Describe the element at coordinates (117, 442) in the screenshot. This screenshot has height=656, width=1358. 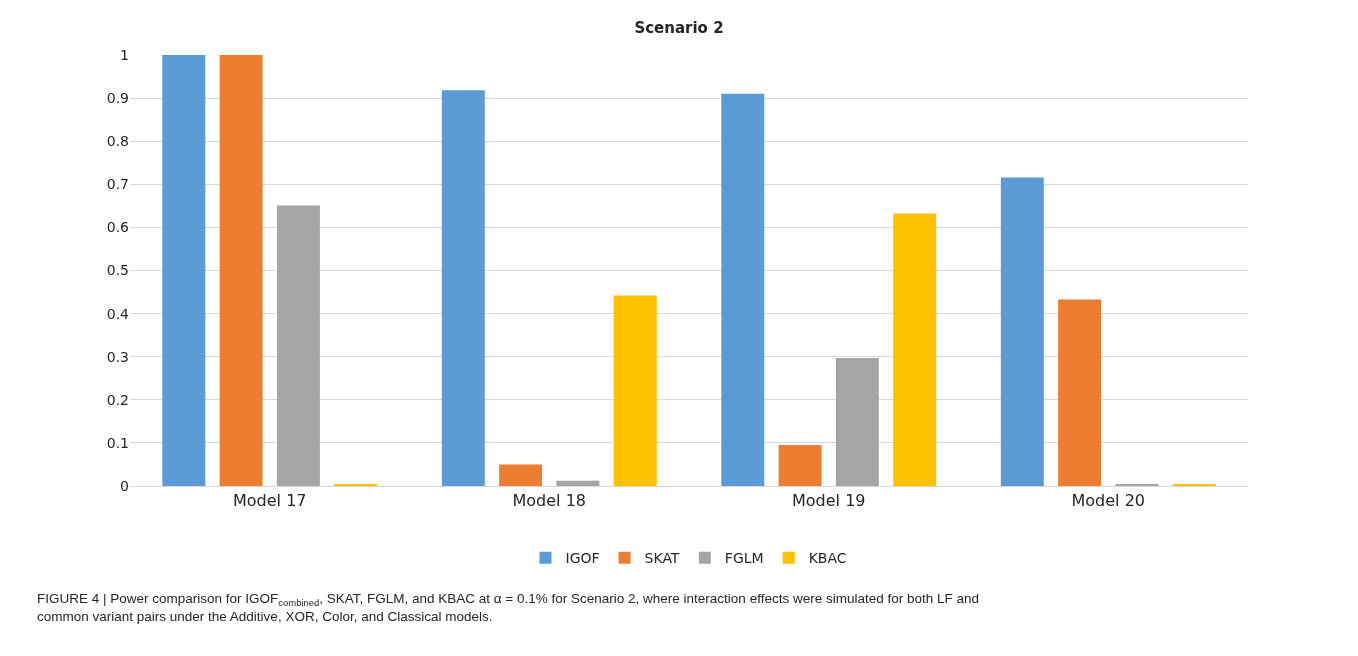
I see `y-tick-label: 0.1` at that location.